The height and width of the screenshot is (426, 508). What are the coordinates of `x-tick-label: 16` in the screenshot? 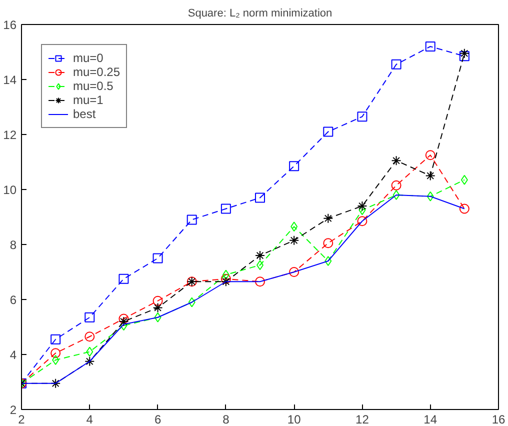 It's located at (499, 419).